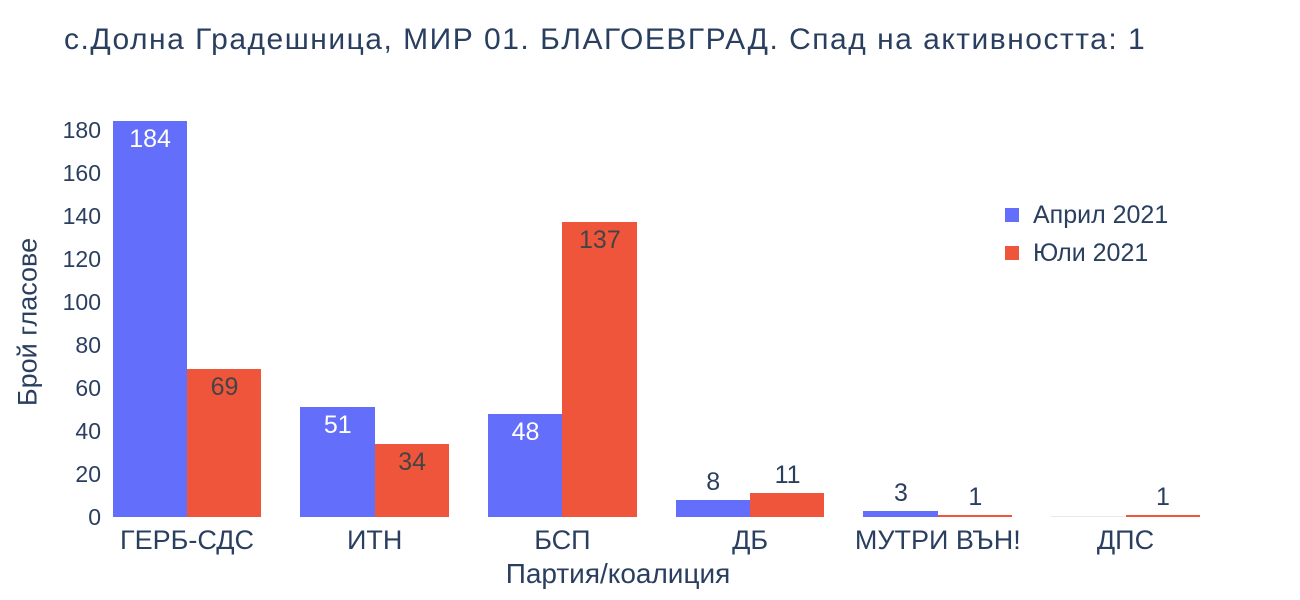 The width and height of the screenshot is (1300, 600). What do you see at coordinates (187, 540) in the screenshot?
I see `x-tick-герб-сдс: ГЕРБ-СДС` at bounding box center [187, 540].